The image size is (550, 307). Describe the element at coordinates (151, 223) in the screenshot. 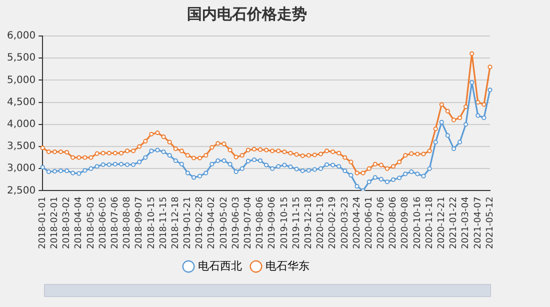

I see `x-tick-label: 2018-10-15` at that location.